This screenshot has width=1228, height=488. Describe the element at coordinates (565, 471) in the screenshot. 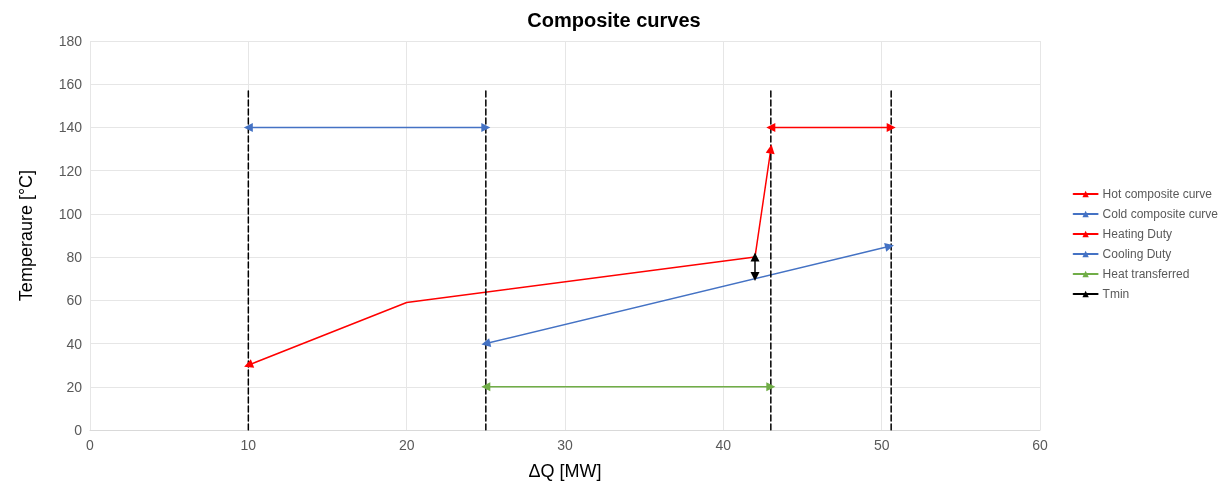

I see `x-axis-title: ΔQ [MW]` at that location.